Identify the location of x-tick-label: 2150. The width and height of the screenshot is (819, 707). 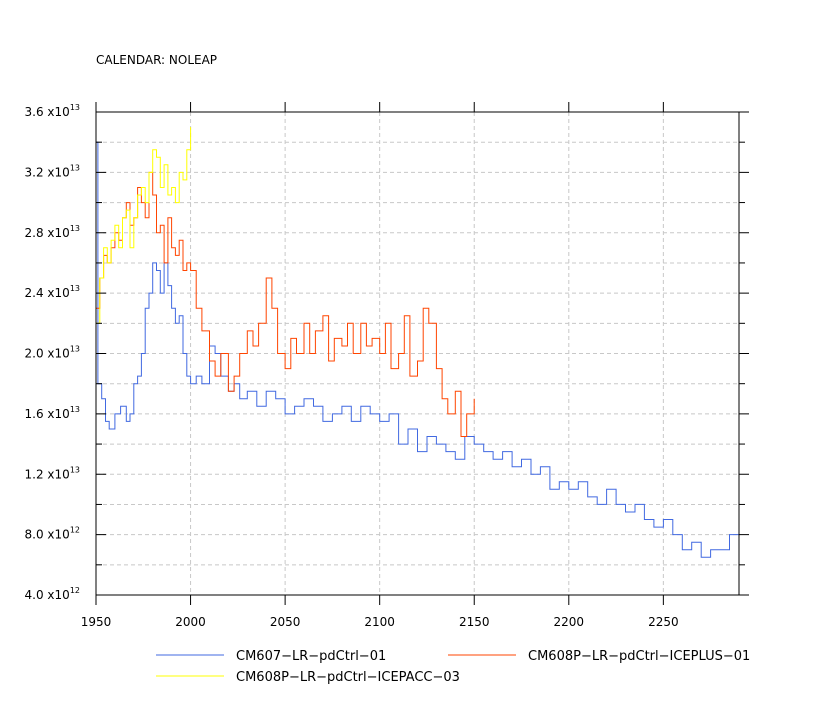
(474, 622).